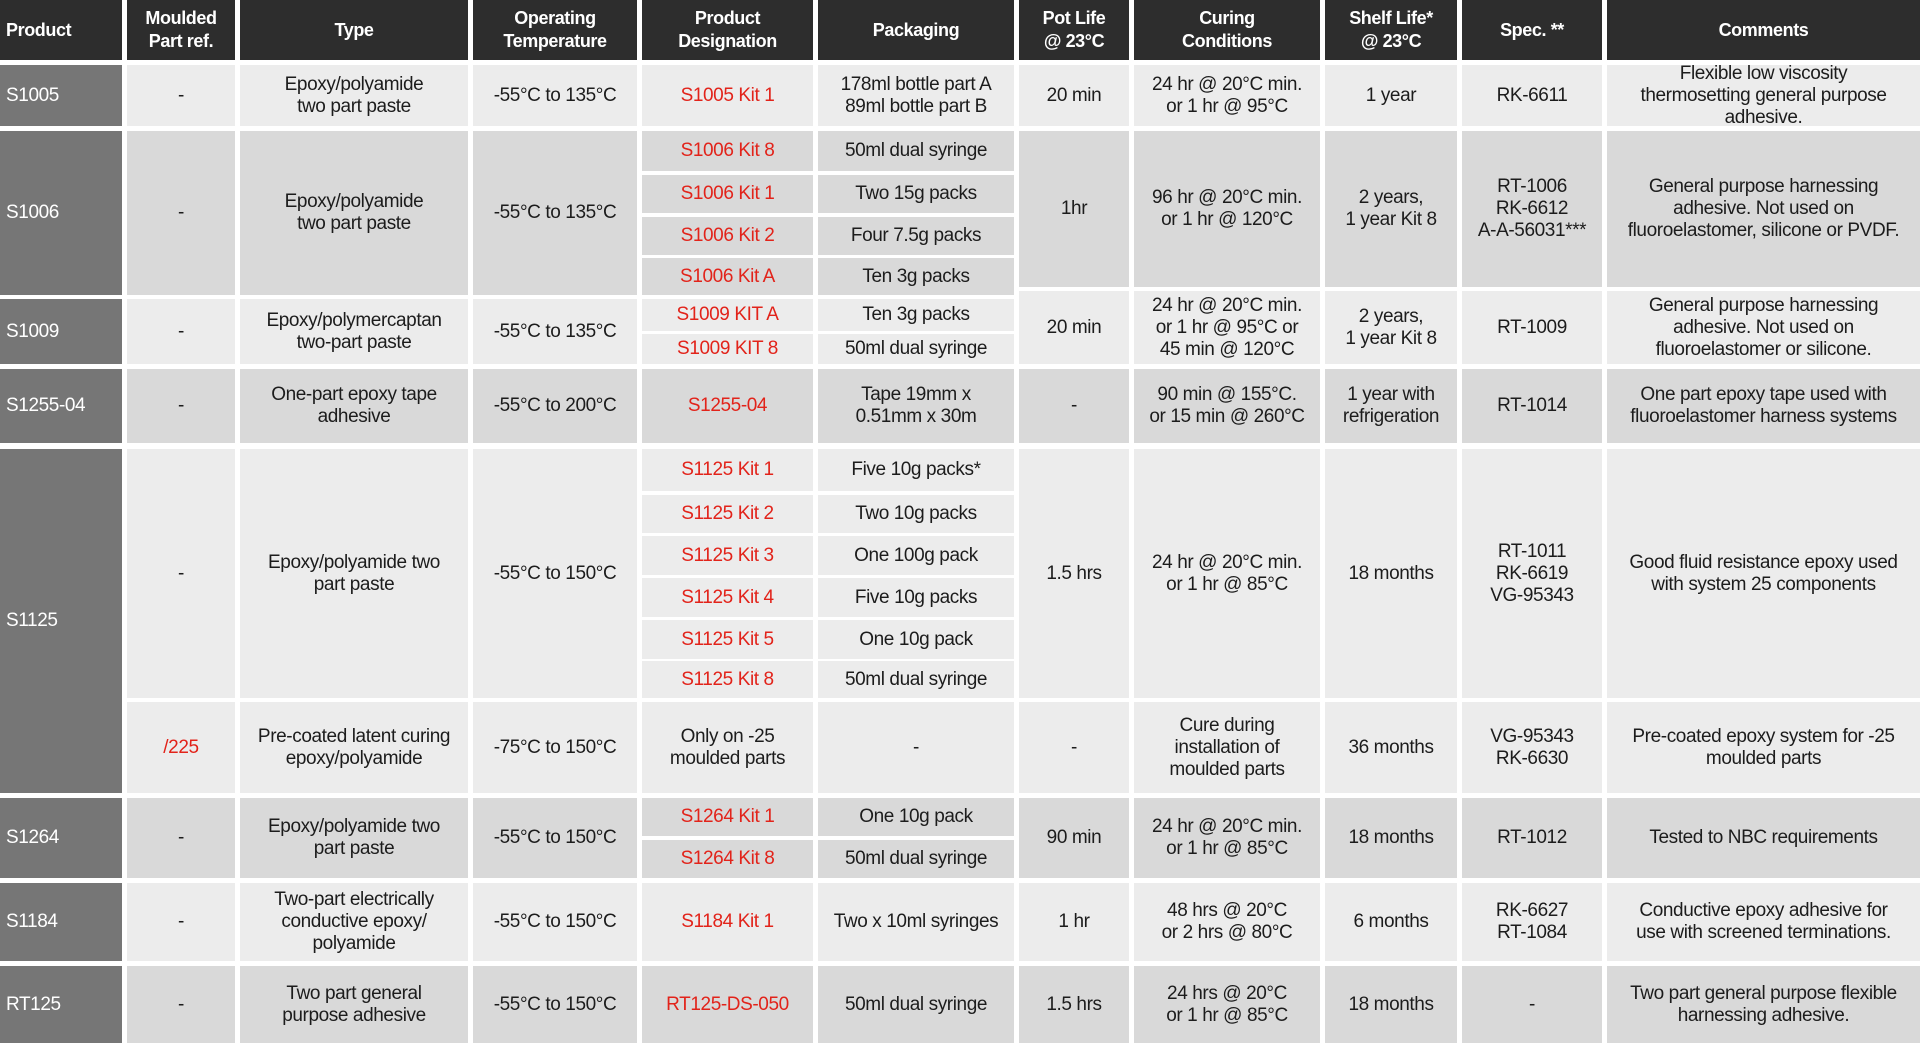 Image resolution: width=1920 pixels, height=1046 pixels. What do you see at coordinates (1227, 209) in the screenshot?
I see `curing-cell: 96 hr @ 20°C min. or 1 hr @ 120°C` at bounding box center [1227, 209].